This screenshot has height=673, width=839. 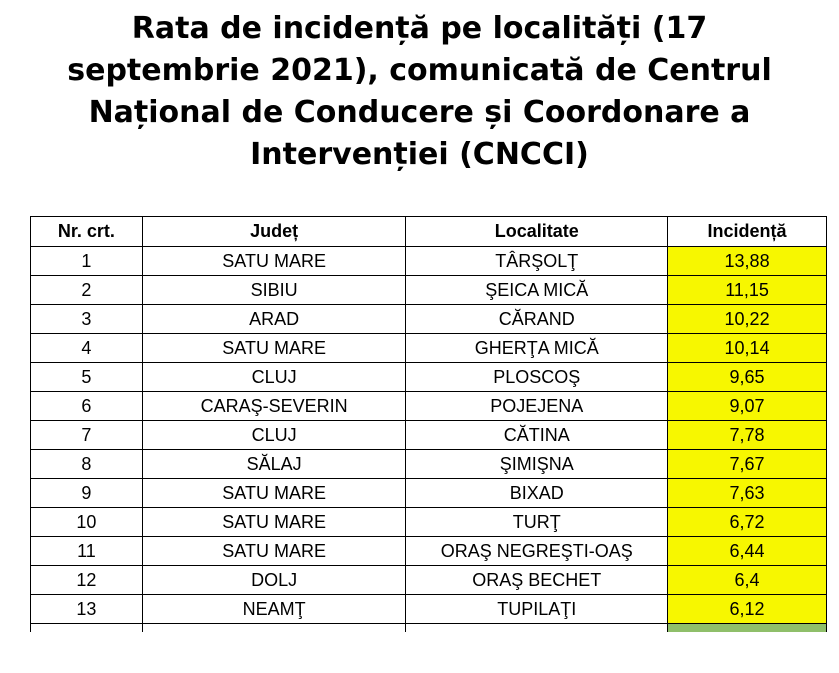 I want to click on cell-incidenta: 6,44, so click(x=747, y=551).